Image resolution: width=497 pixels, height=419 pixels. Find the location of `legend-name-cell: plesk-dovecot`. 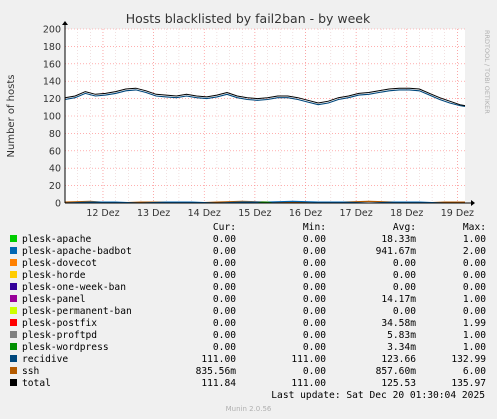

legend-name-cell: plesk-dovecot is located at coordinates (90, 264).